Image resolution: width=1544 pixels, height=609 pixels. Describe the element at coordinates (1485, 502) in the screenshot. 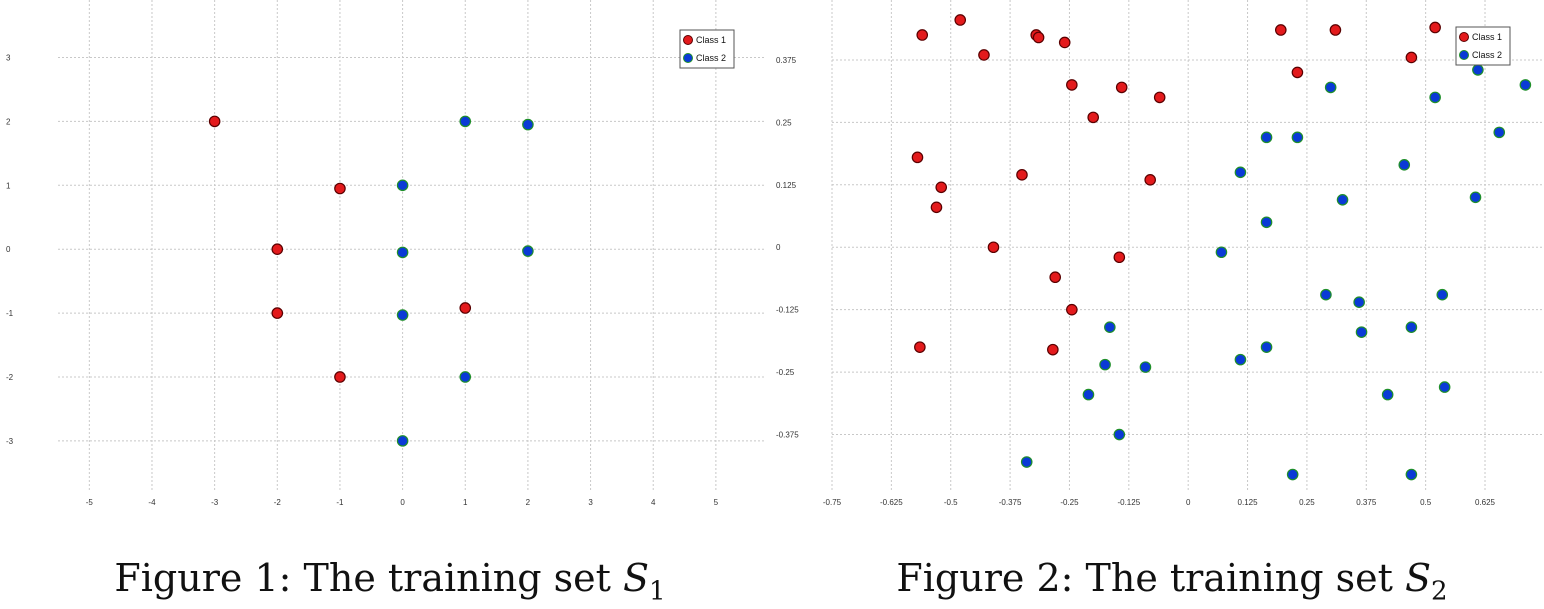

I see `chart1-x-tick-label: 0.625` at that location.